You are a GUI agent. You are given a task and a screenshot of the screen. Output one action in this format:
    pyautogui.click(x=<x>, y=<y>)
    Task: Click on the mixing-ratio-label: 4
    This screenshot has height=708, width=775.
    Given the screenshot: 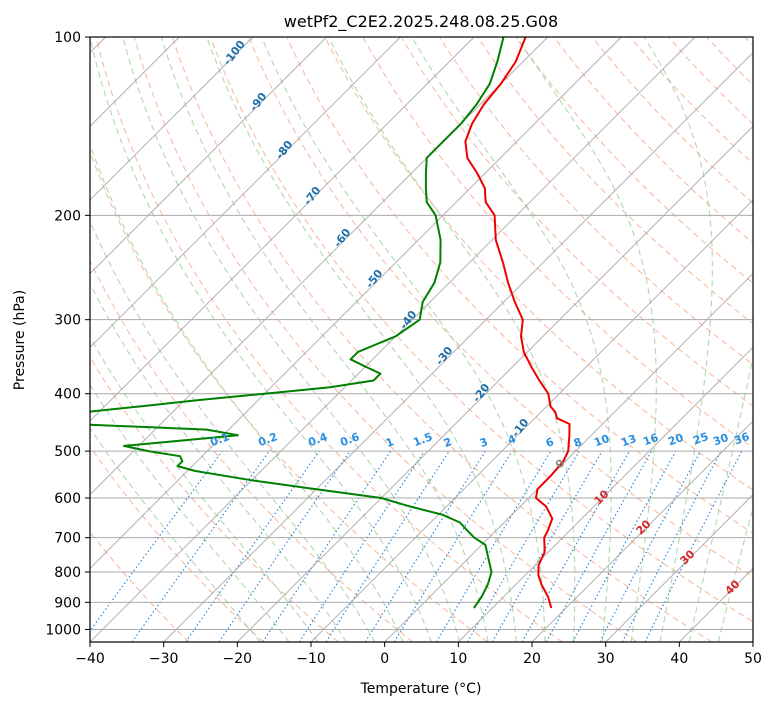 What is the action you would take?
    pyautogui.click(x=512, y=439)
    